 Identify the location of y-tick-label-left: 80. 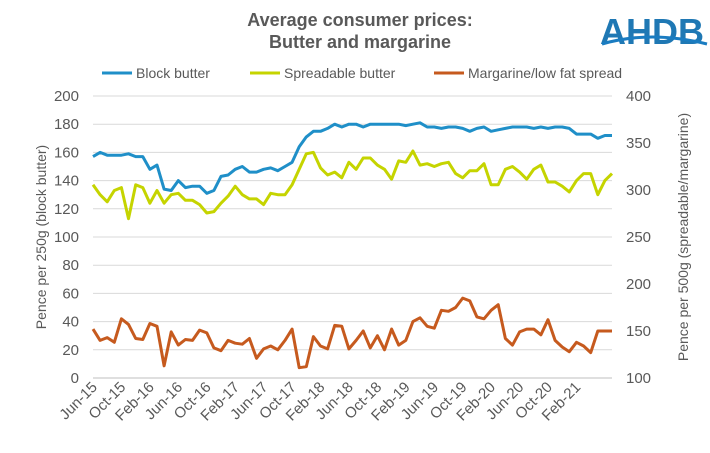
(70, 265).